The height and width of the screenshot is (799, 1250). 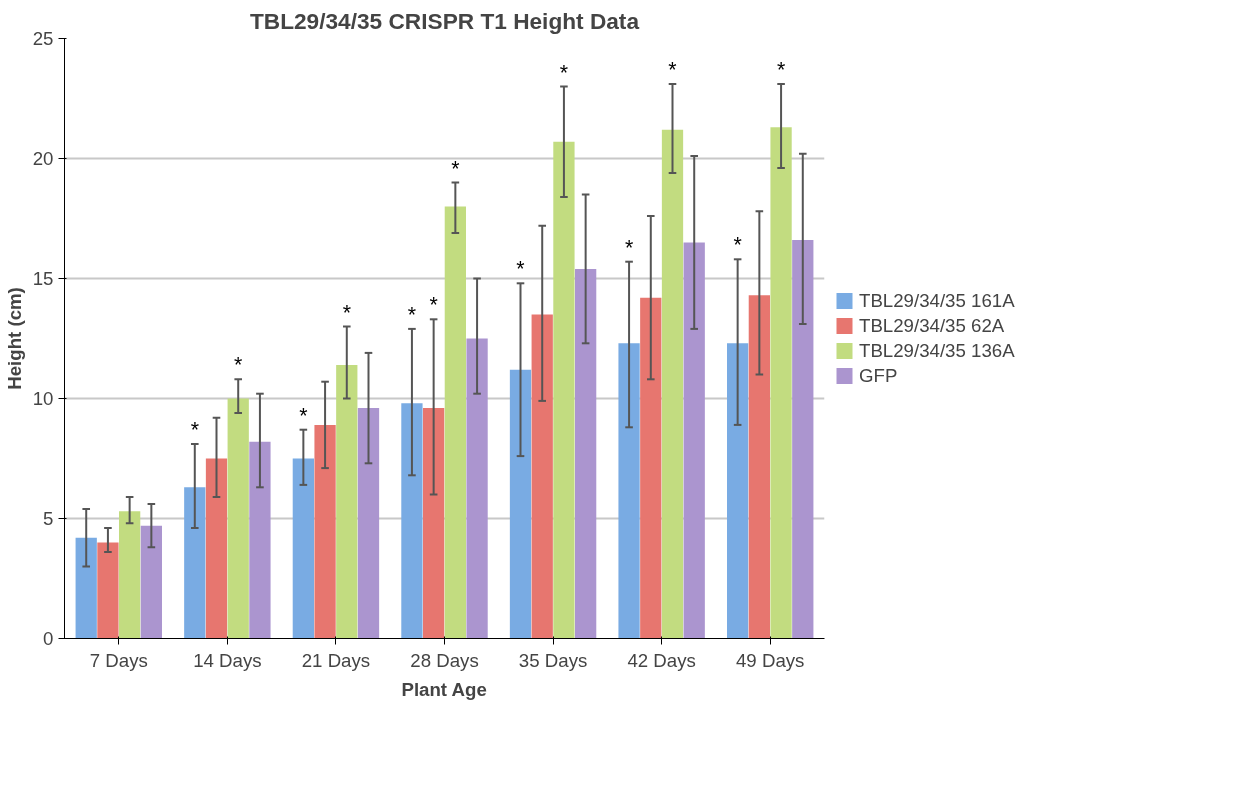 What do you see at coordinates (444, 660) in the screenshot?
I see `x-tick-label: 28 Days` at bounding box center [444, 660].